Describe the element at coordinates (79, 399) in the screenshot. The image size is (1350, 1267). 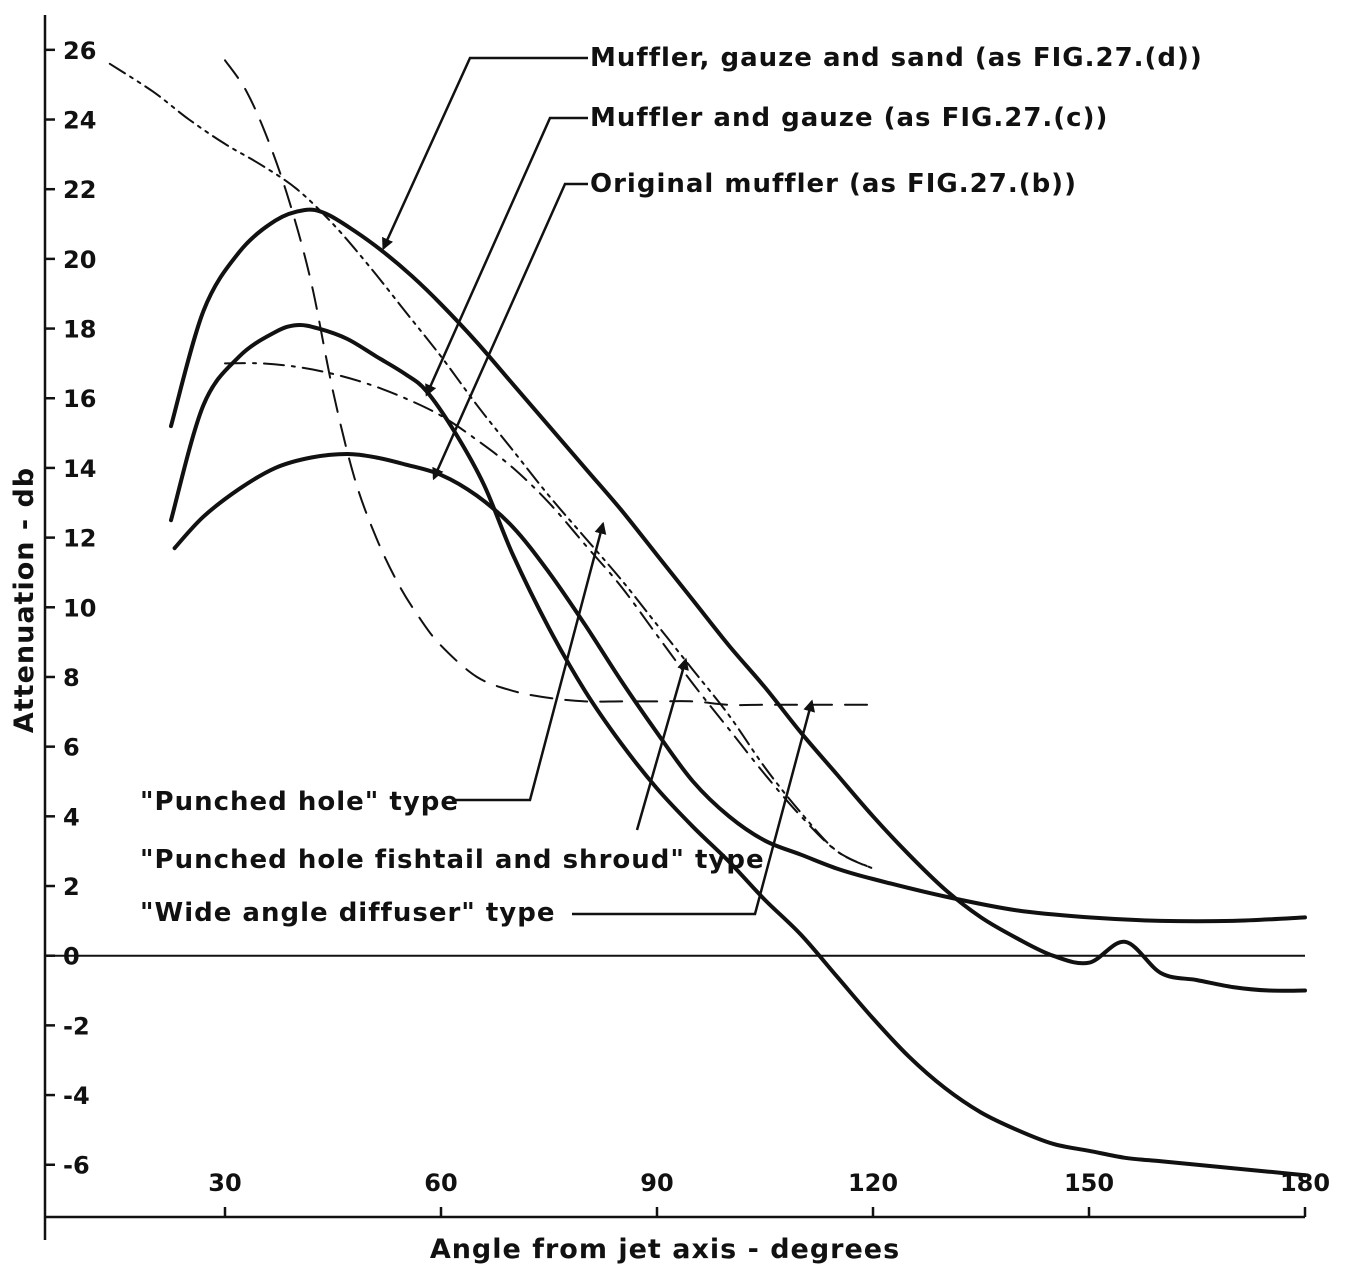
I see `y-tick-label: 16` at that location.